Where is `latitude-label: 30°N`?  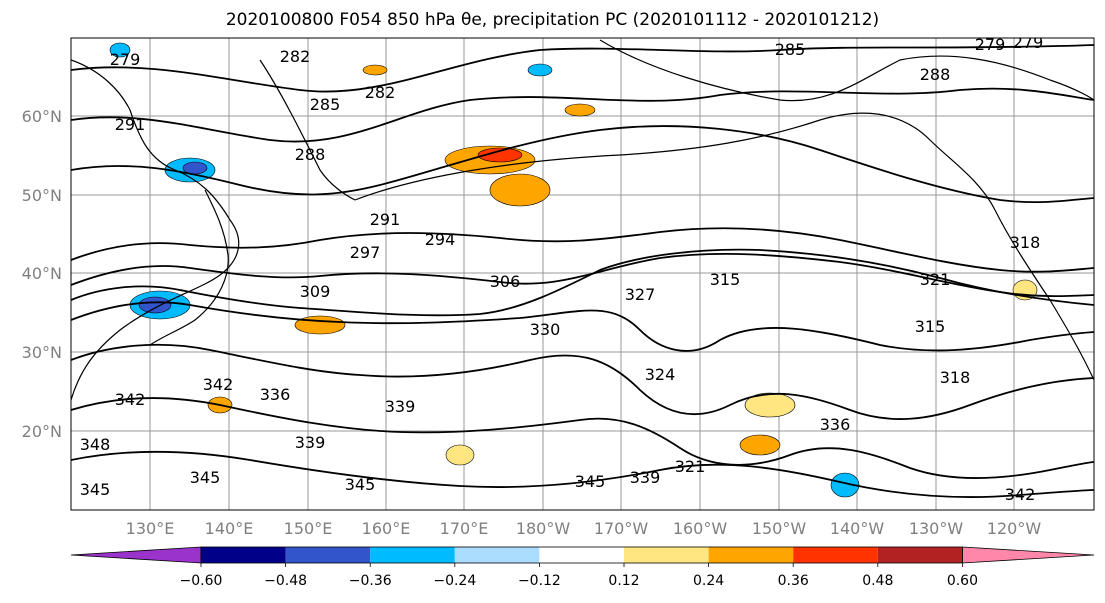 latitude-label: 30°N is located at coordinates (42, 352).